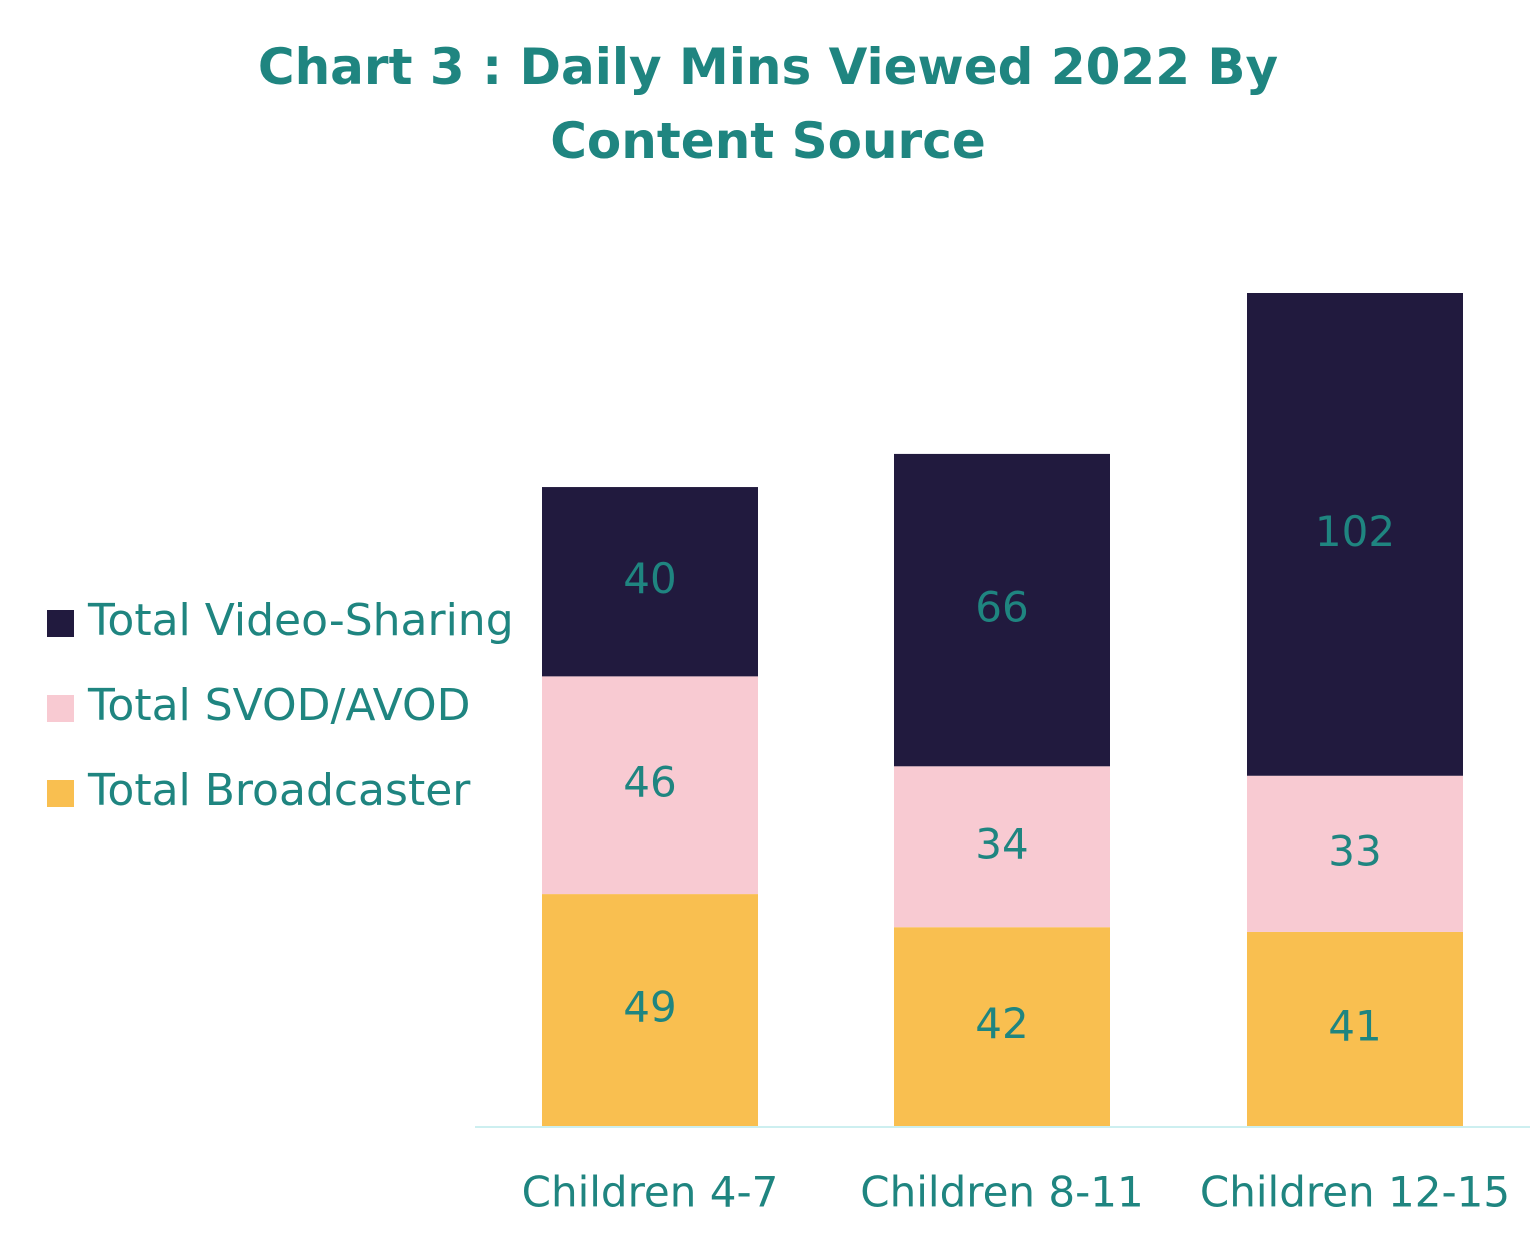 This screenshot has height=1233, width=1536. Describe the element at coordinates (1001, 1192) in the screenshot. I see `x-tick-label: Children 8-11` at that location.